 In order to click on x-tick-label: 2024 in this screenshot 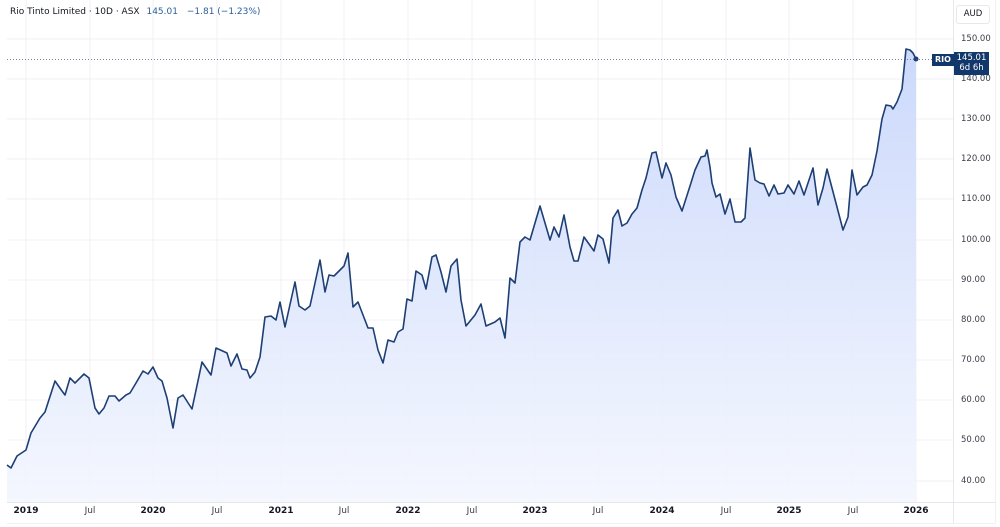, I will do `click(662, 511)`.